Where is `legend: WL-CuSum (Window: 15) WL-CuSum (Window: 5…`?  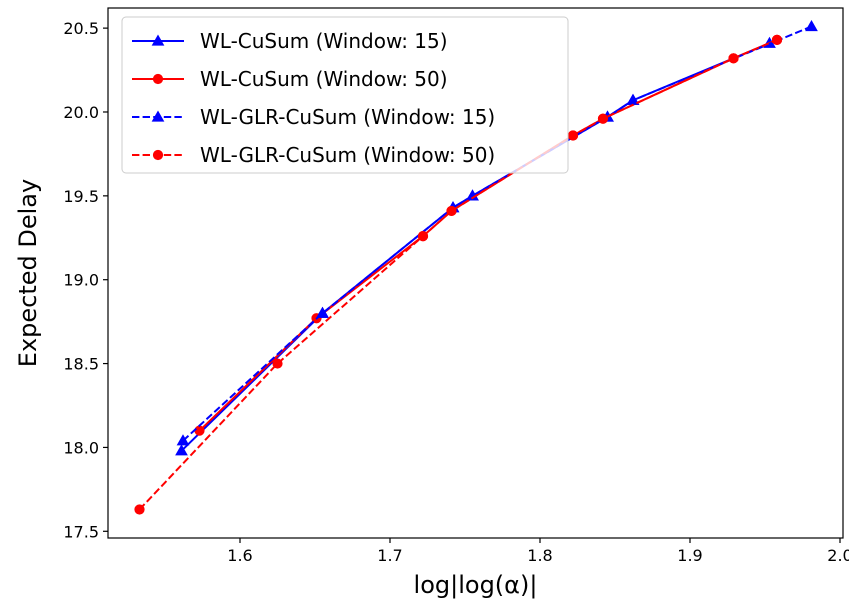 legend: WL-CuSum (Window: 15) WL-CuSum (Window: 5… is located at coordinates (345, 95).